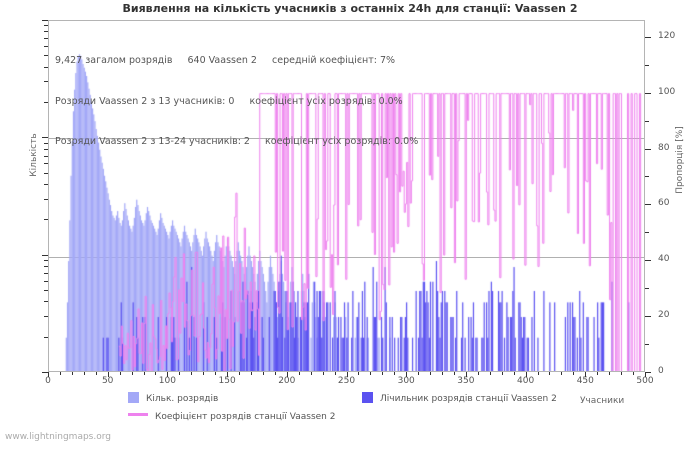 This screenshot has width=700, height=450. What do you see at coordinates (245, 417) in the screenshot?
I see `legend-label-ratio: Коефіцієнт розрядів станції Vaassen 2` at bounding box center [245, 417].